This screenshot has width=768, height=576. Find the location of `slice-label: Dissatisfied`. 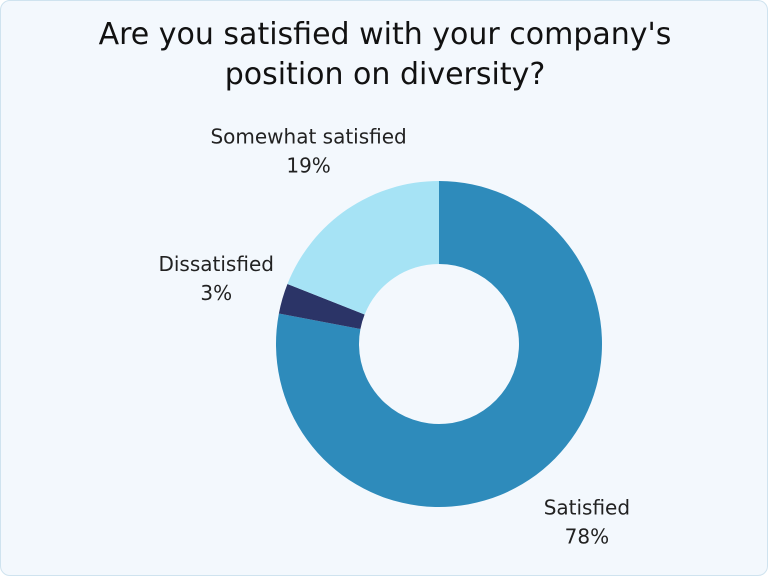

slice-label: Dissatisfied is located at coordinates (215, 264).